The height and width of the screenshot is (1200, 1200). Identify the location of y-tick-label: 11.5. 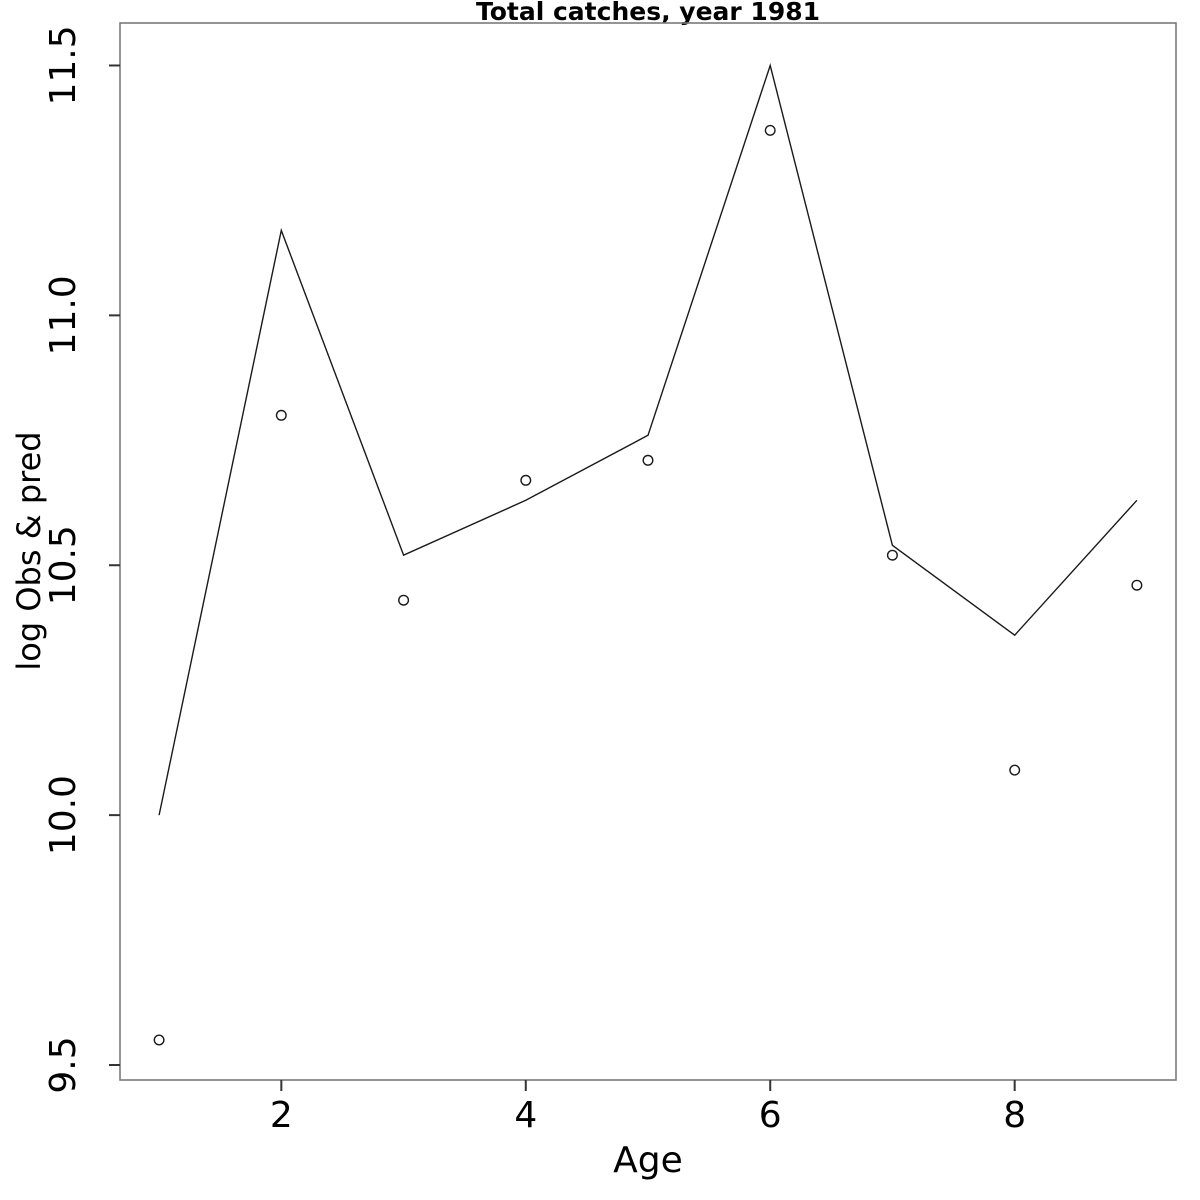
(63, 65).